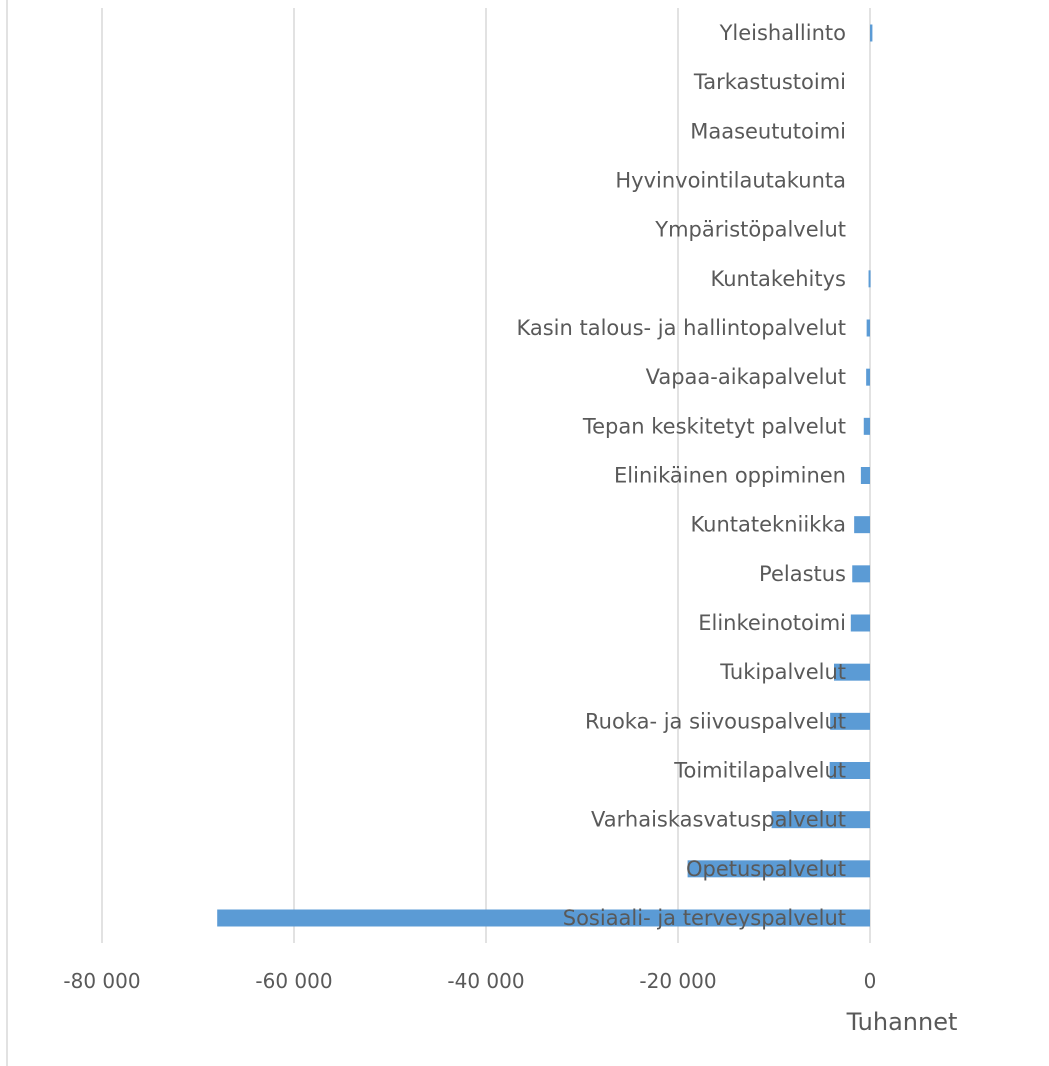  I want to click on category-label: Opetuspalvelut, so click(766, 869).